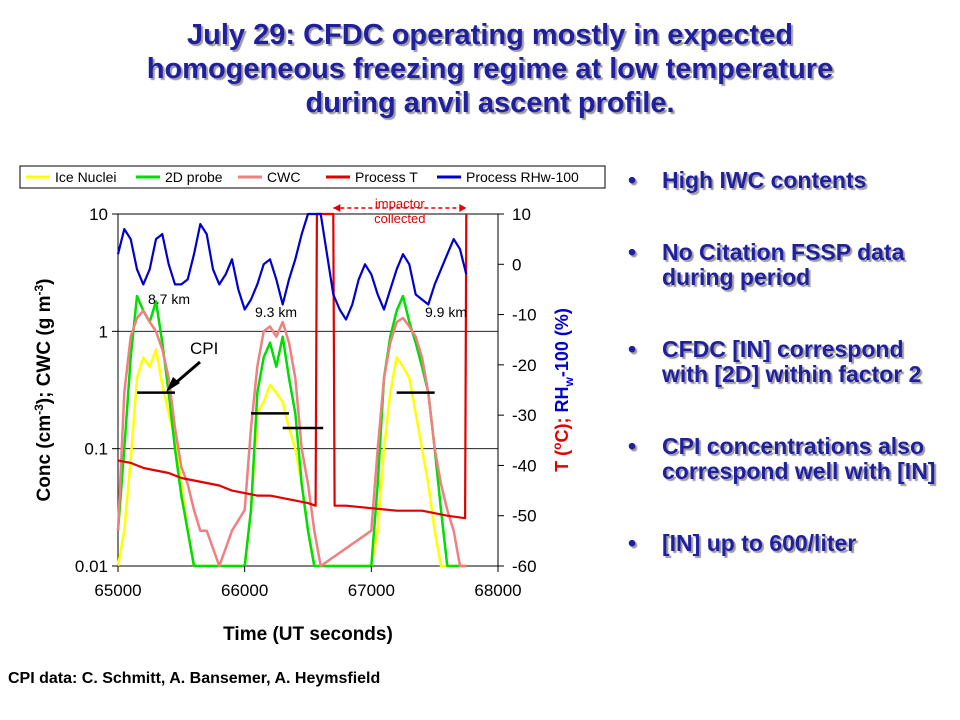 The image size is (960, 720). I want to click on y-tick-label-right: -50, so click(524, 516).